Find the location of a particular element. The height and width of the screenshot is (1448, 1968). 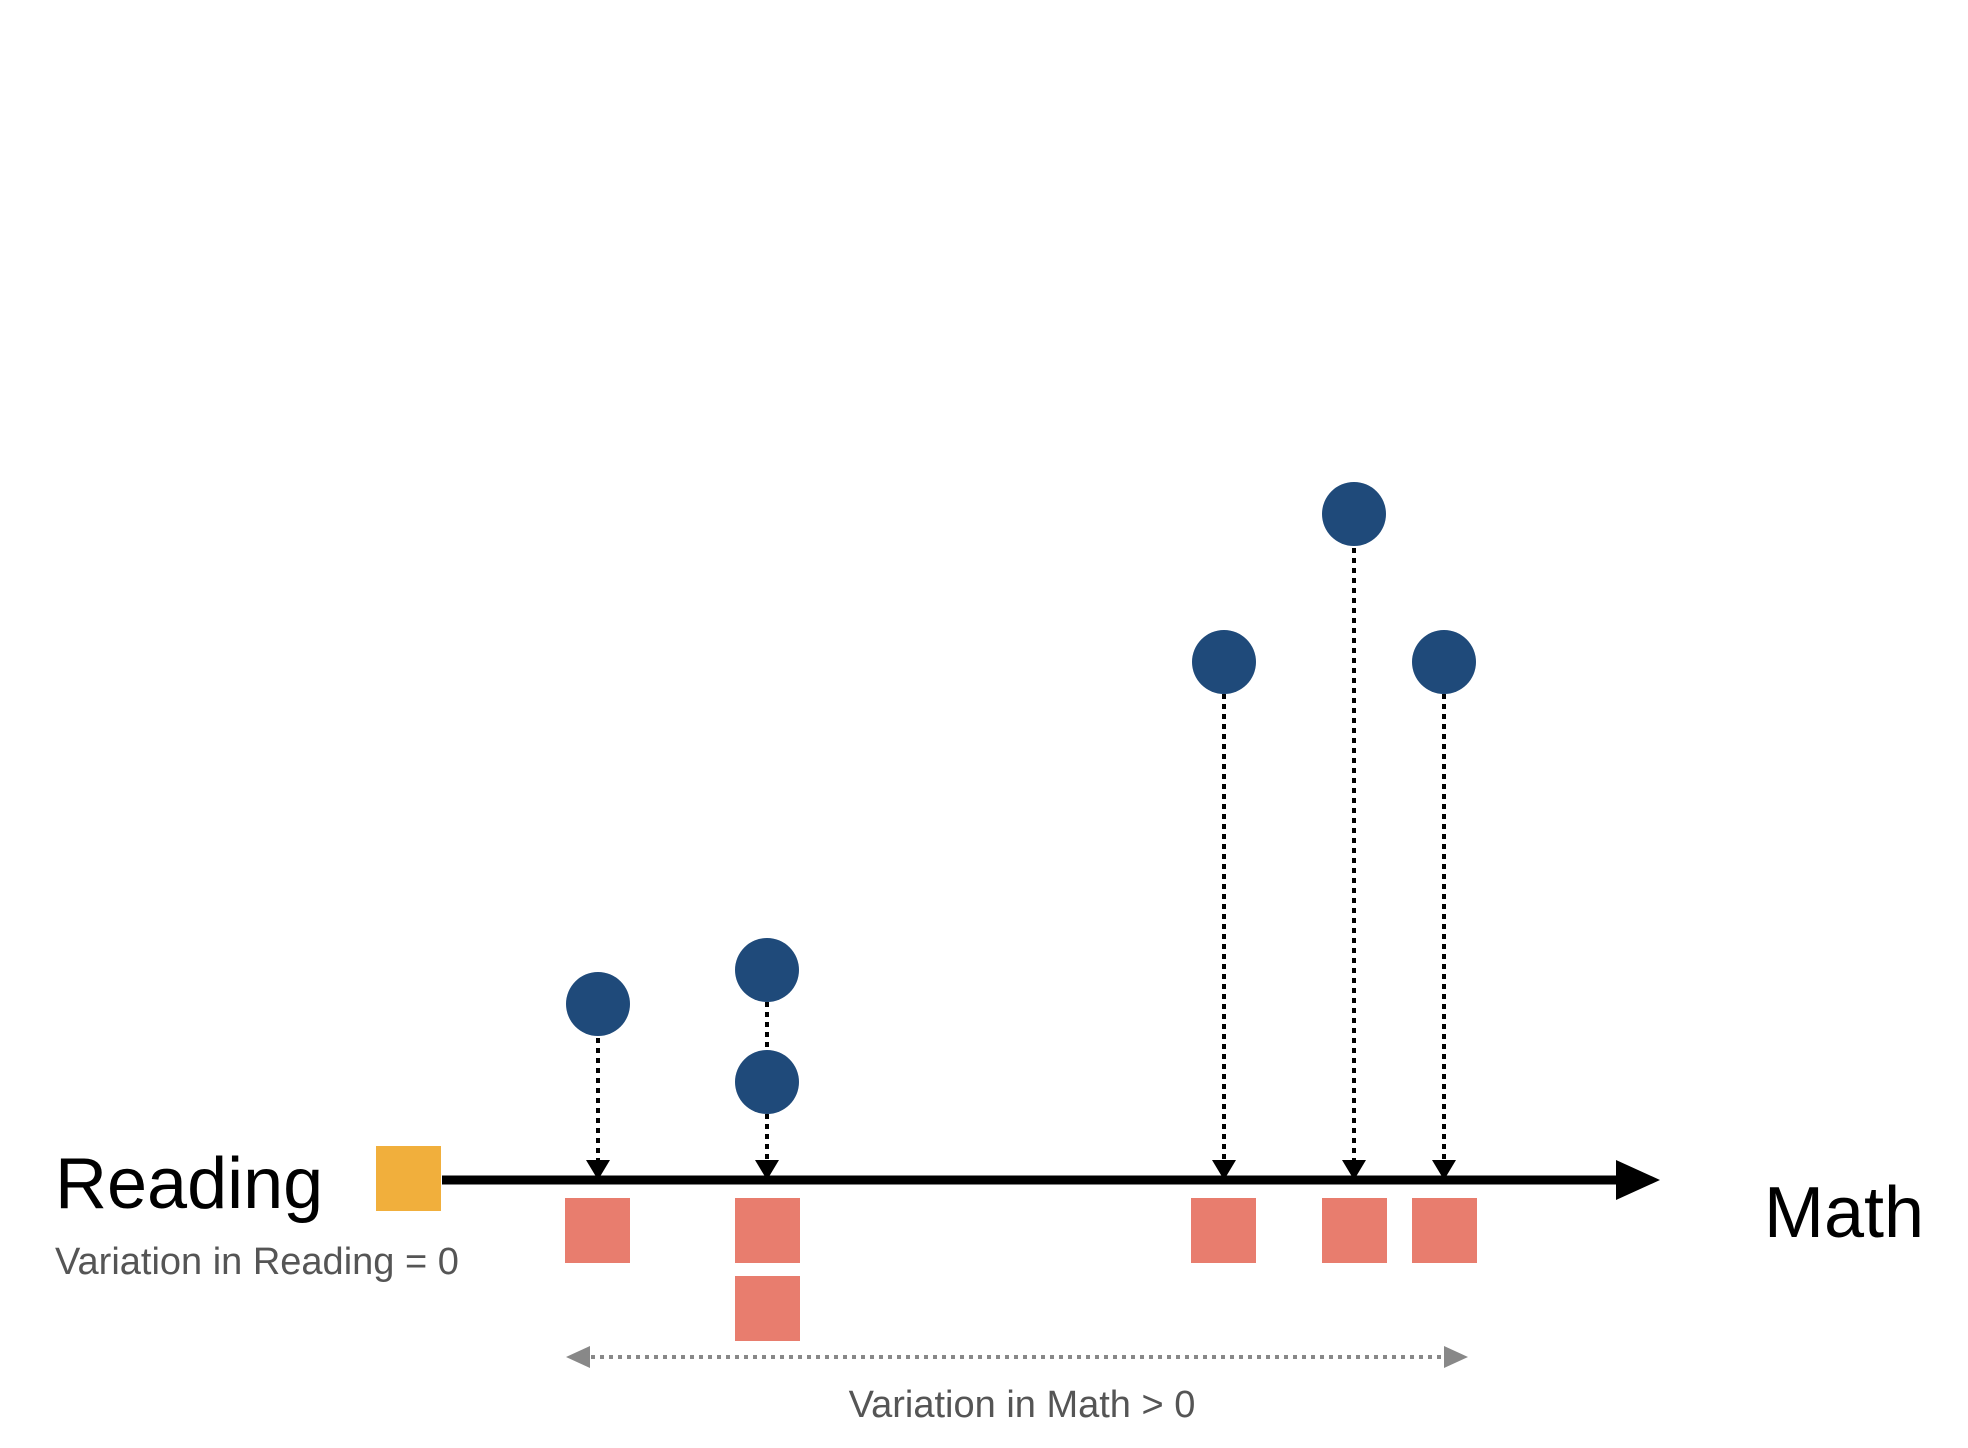

math-axis is located at coordinates (1051, 1180).